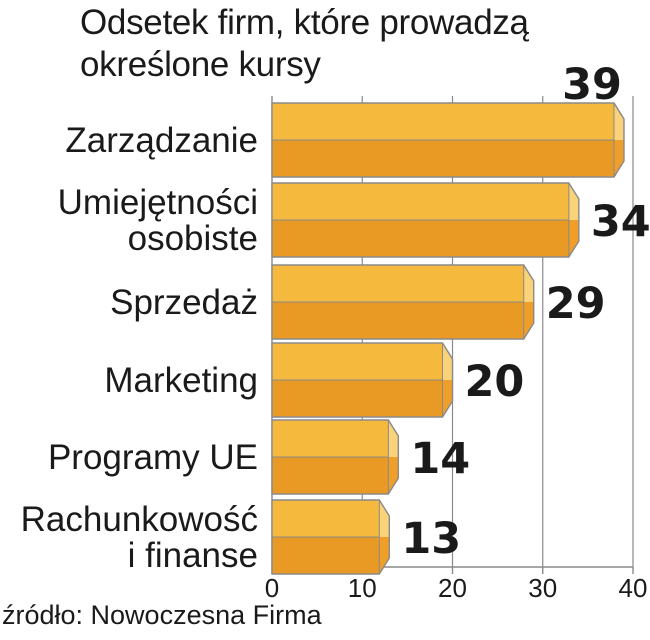 This screenshot has height=640, width=650. I want to click on category-label: osobiste, so click(193, 238).